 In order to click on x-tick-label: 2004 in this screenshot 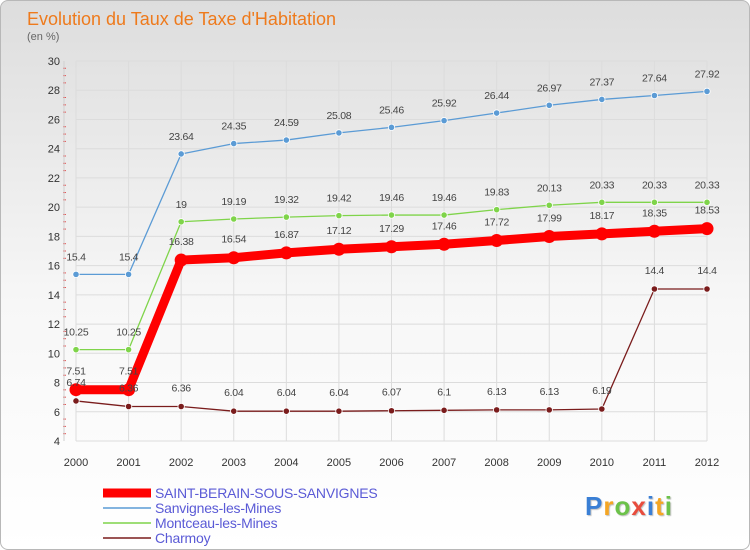, I will do `click(286, 463)`.